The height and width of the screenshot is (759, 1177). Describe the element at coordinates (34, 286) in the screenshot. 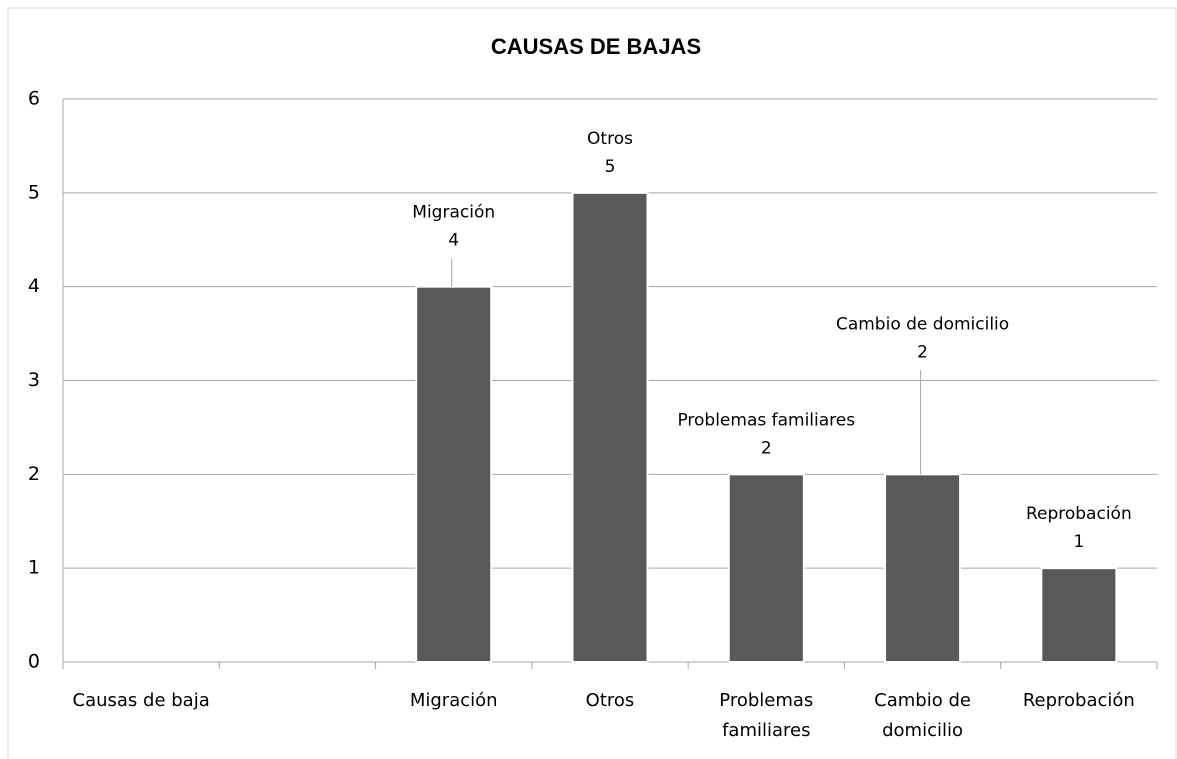

I see `y-tick-label: 4` at that location.